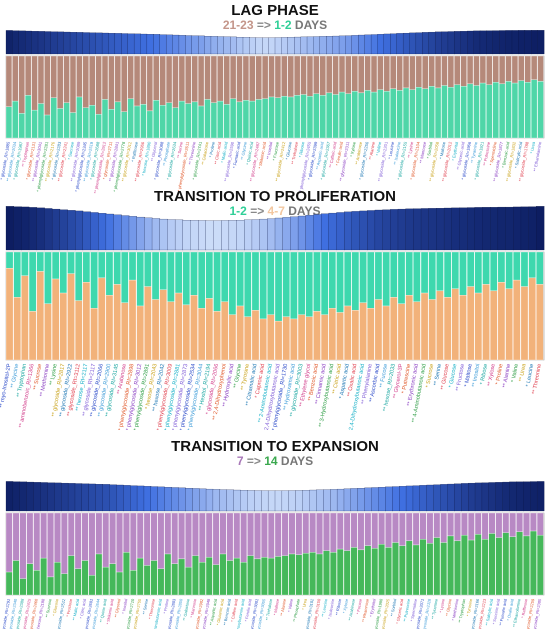  What do you see at coordinates (103, 610) in the screenshot?
I see `metabolite-label: ** Quinic acid` at bounding box center [103, 610].